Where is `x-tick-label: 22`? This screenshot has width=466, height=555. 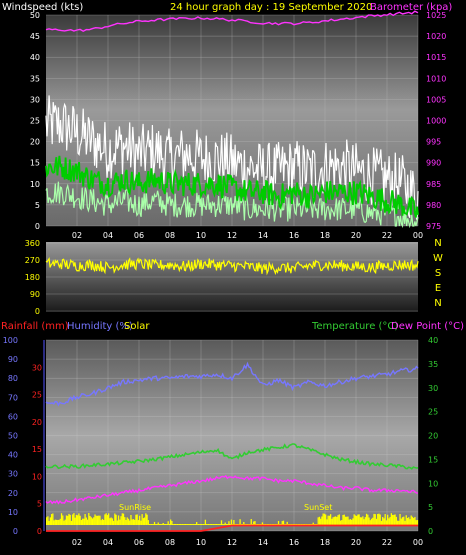 x-tick-label: 22 is located at coordinates (387, 235).